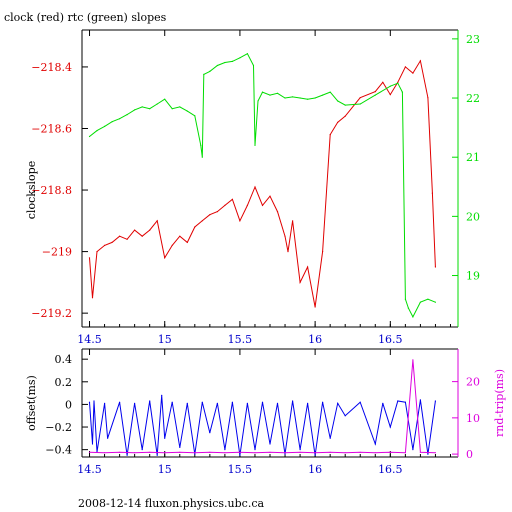 The width and height of the screenshot is (512, 512). What do you see at coordinates (473, 418) in the screenshot?
I see `y2-tick-label: 10` at bounding box center [473, 418].